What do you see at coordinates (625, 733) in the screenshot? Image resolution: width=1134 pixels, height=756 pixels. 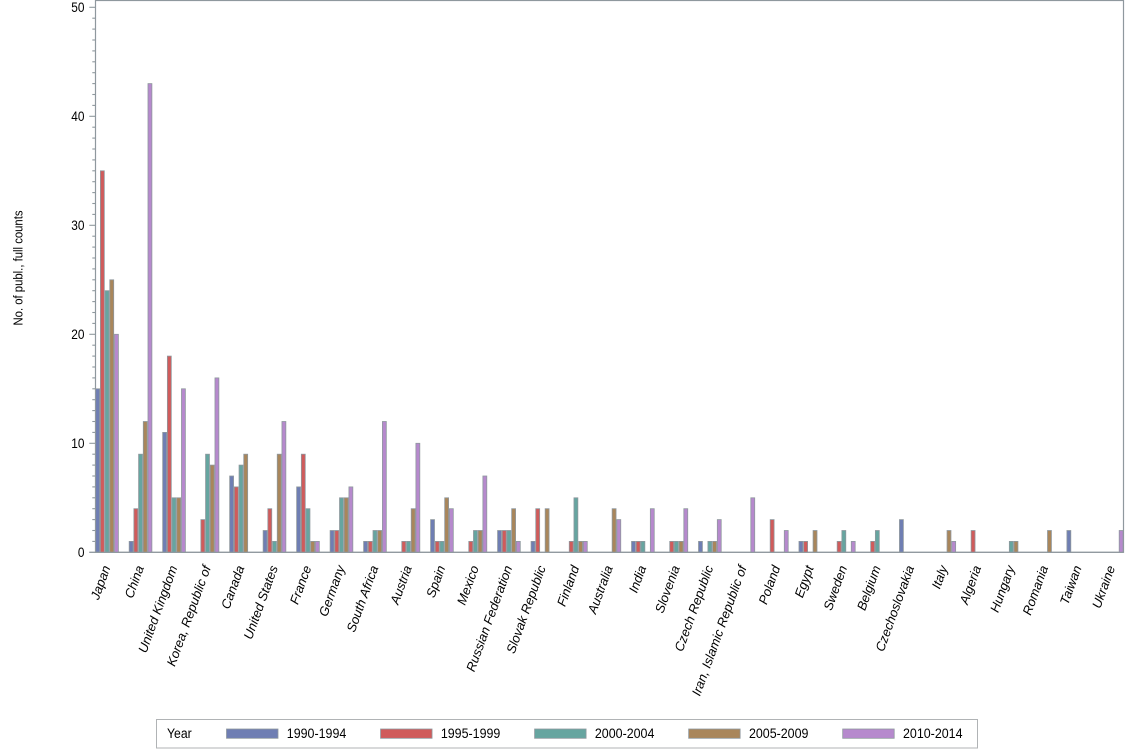 I see `svg-text: 2000-2004` at bounding box center [625, 733].